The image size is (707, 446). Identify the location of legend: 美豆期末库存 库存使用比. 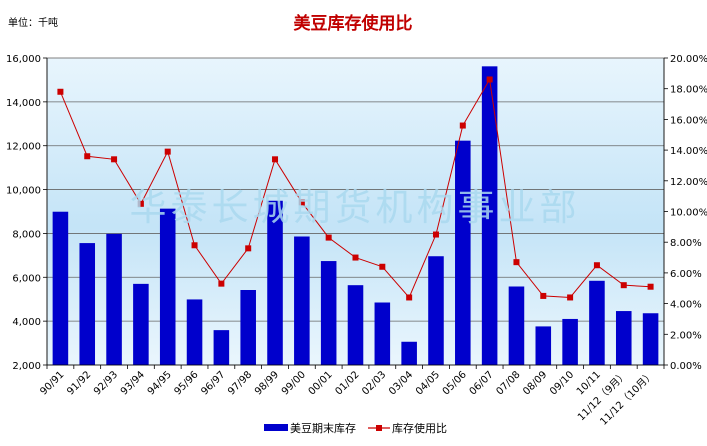
(355, 428).